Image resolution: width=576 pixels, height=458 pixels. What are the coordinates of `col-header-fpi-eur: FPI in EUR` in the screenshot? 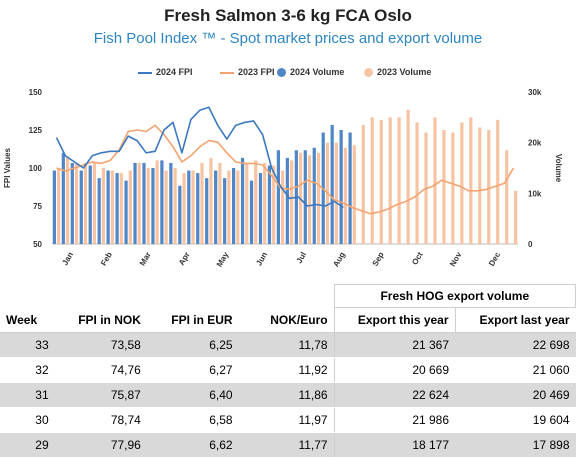 It's located at (192, 320).